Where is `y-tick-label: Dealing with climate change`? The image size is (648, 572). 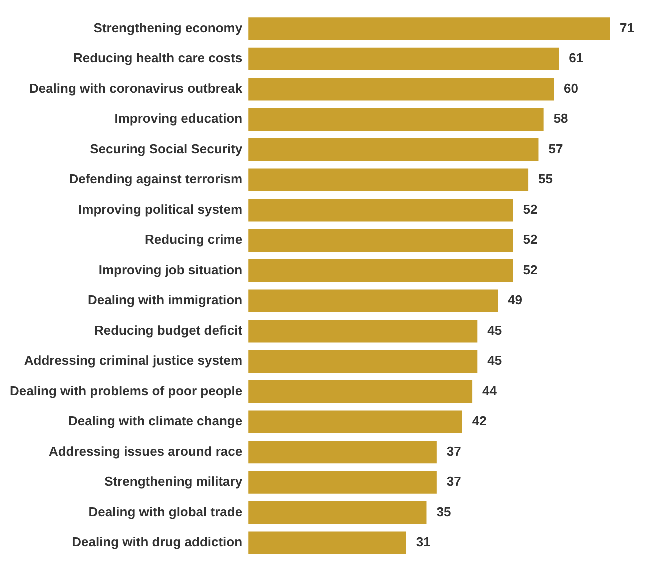 y-tick-label: Dealing with climate change is located at coordinates (155, 421).